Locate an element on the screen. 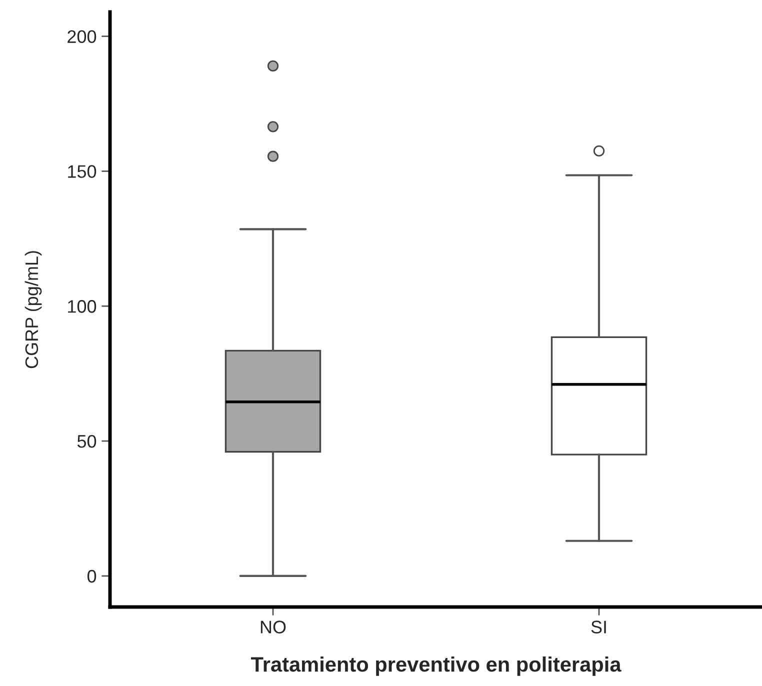 The width and height of the screenshot is (762, 686). x-tick-label: NO is located at coordinates (273, 627).